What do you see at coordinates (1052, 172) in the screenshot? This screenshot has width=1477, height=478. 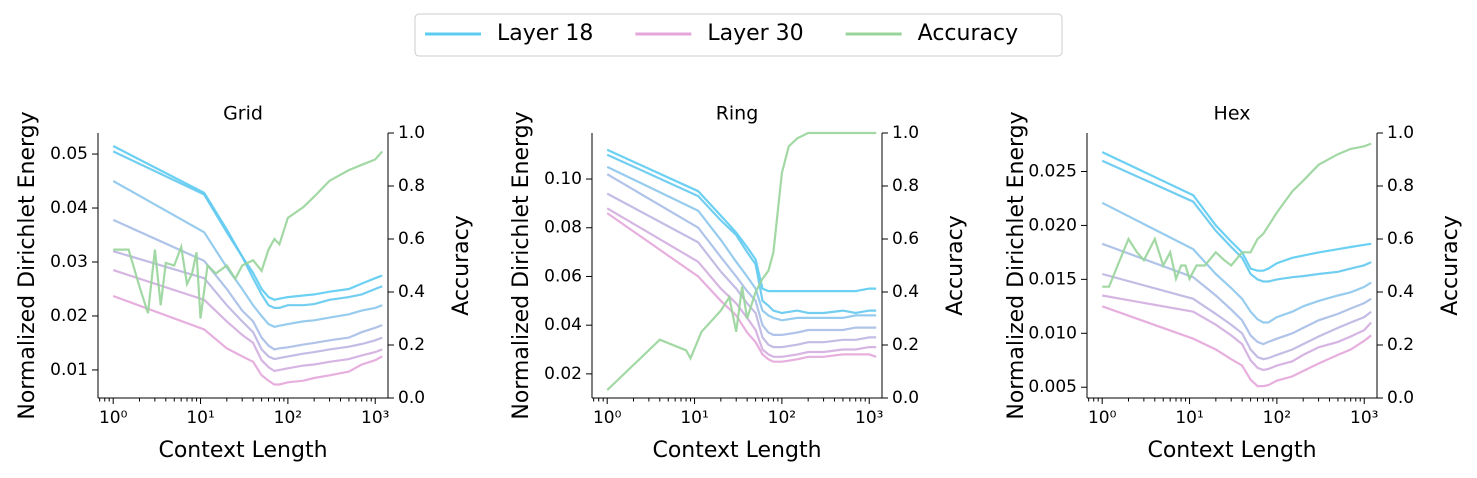 I see `y-tick-label: 0.025` at bounding box center [1052, 172].